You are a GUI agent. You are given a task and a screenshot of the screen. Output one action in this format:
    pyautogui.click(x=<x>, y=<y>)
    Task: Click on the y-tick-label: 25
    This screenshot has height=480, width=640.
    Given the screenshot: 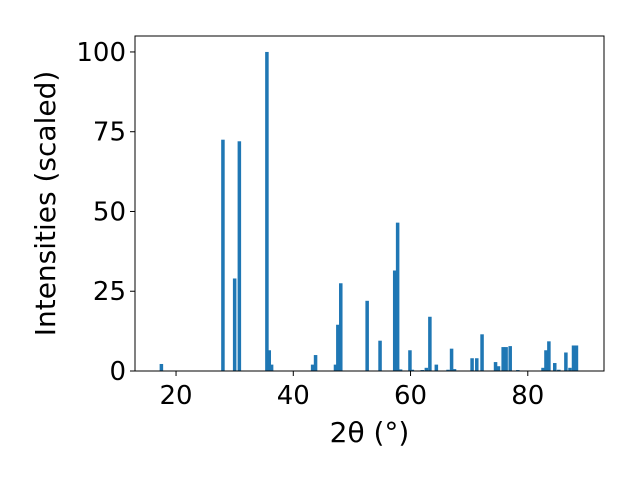 What is the action you would take?
    pyautogui.click(x=109, y=292)
    